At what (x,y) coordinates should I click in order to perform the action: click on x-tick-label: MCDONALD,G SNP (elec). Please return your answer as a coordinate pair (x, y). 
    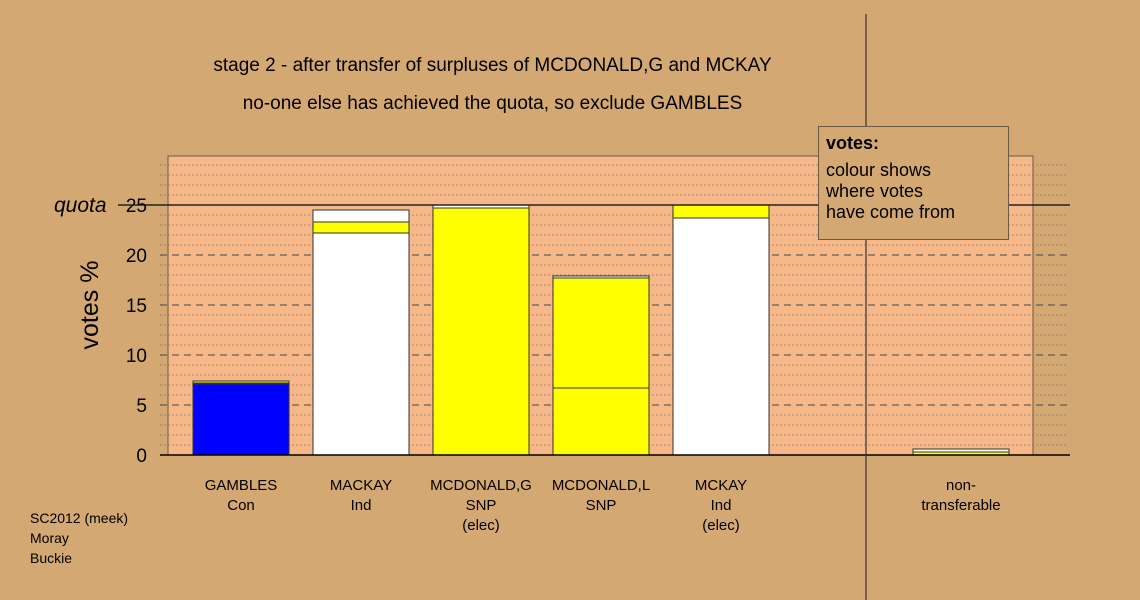
    Looking at the image, I should click on (481, 506).